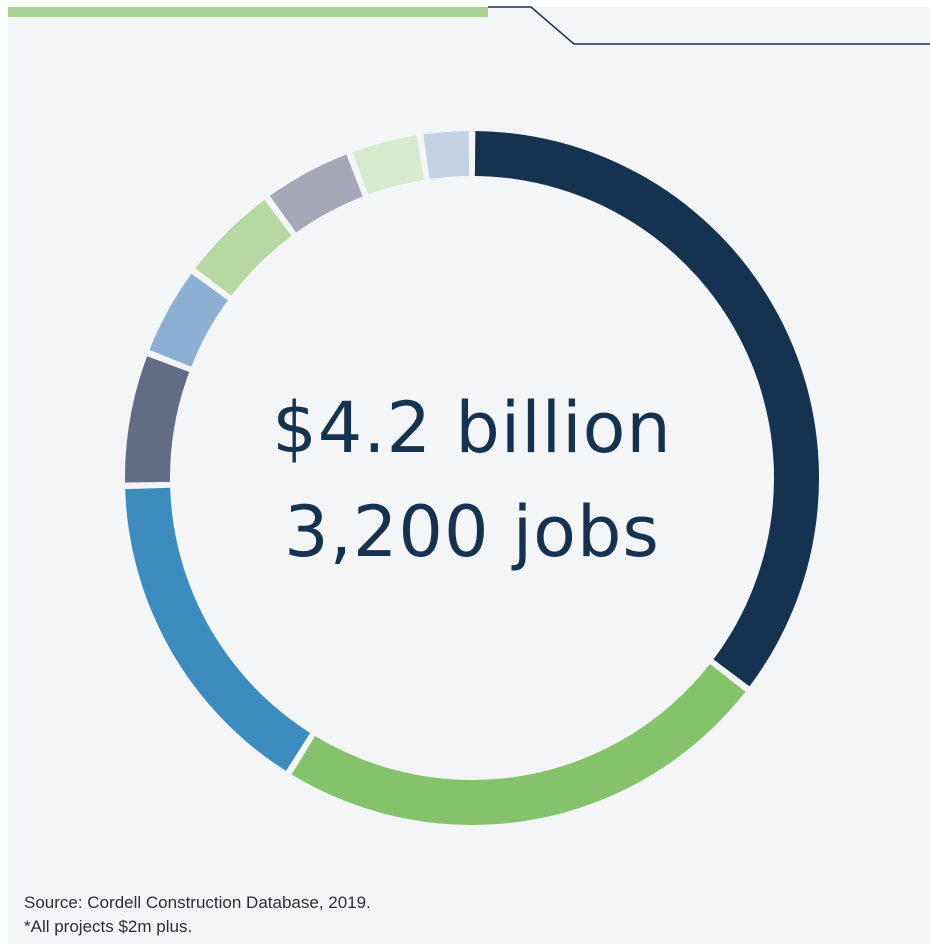  I want to click on accent-bar, so click(248, 12).